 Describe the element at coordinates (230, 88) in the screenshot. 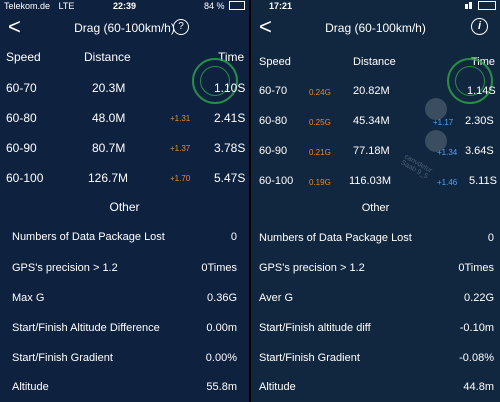

I see `time-cell: 1.10S` at that location.